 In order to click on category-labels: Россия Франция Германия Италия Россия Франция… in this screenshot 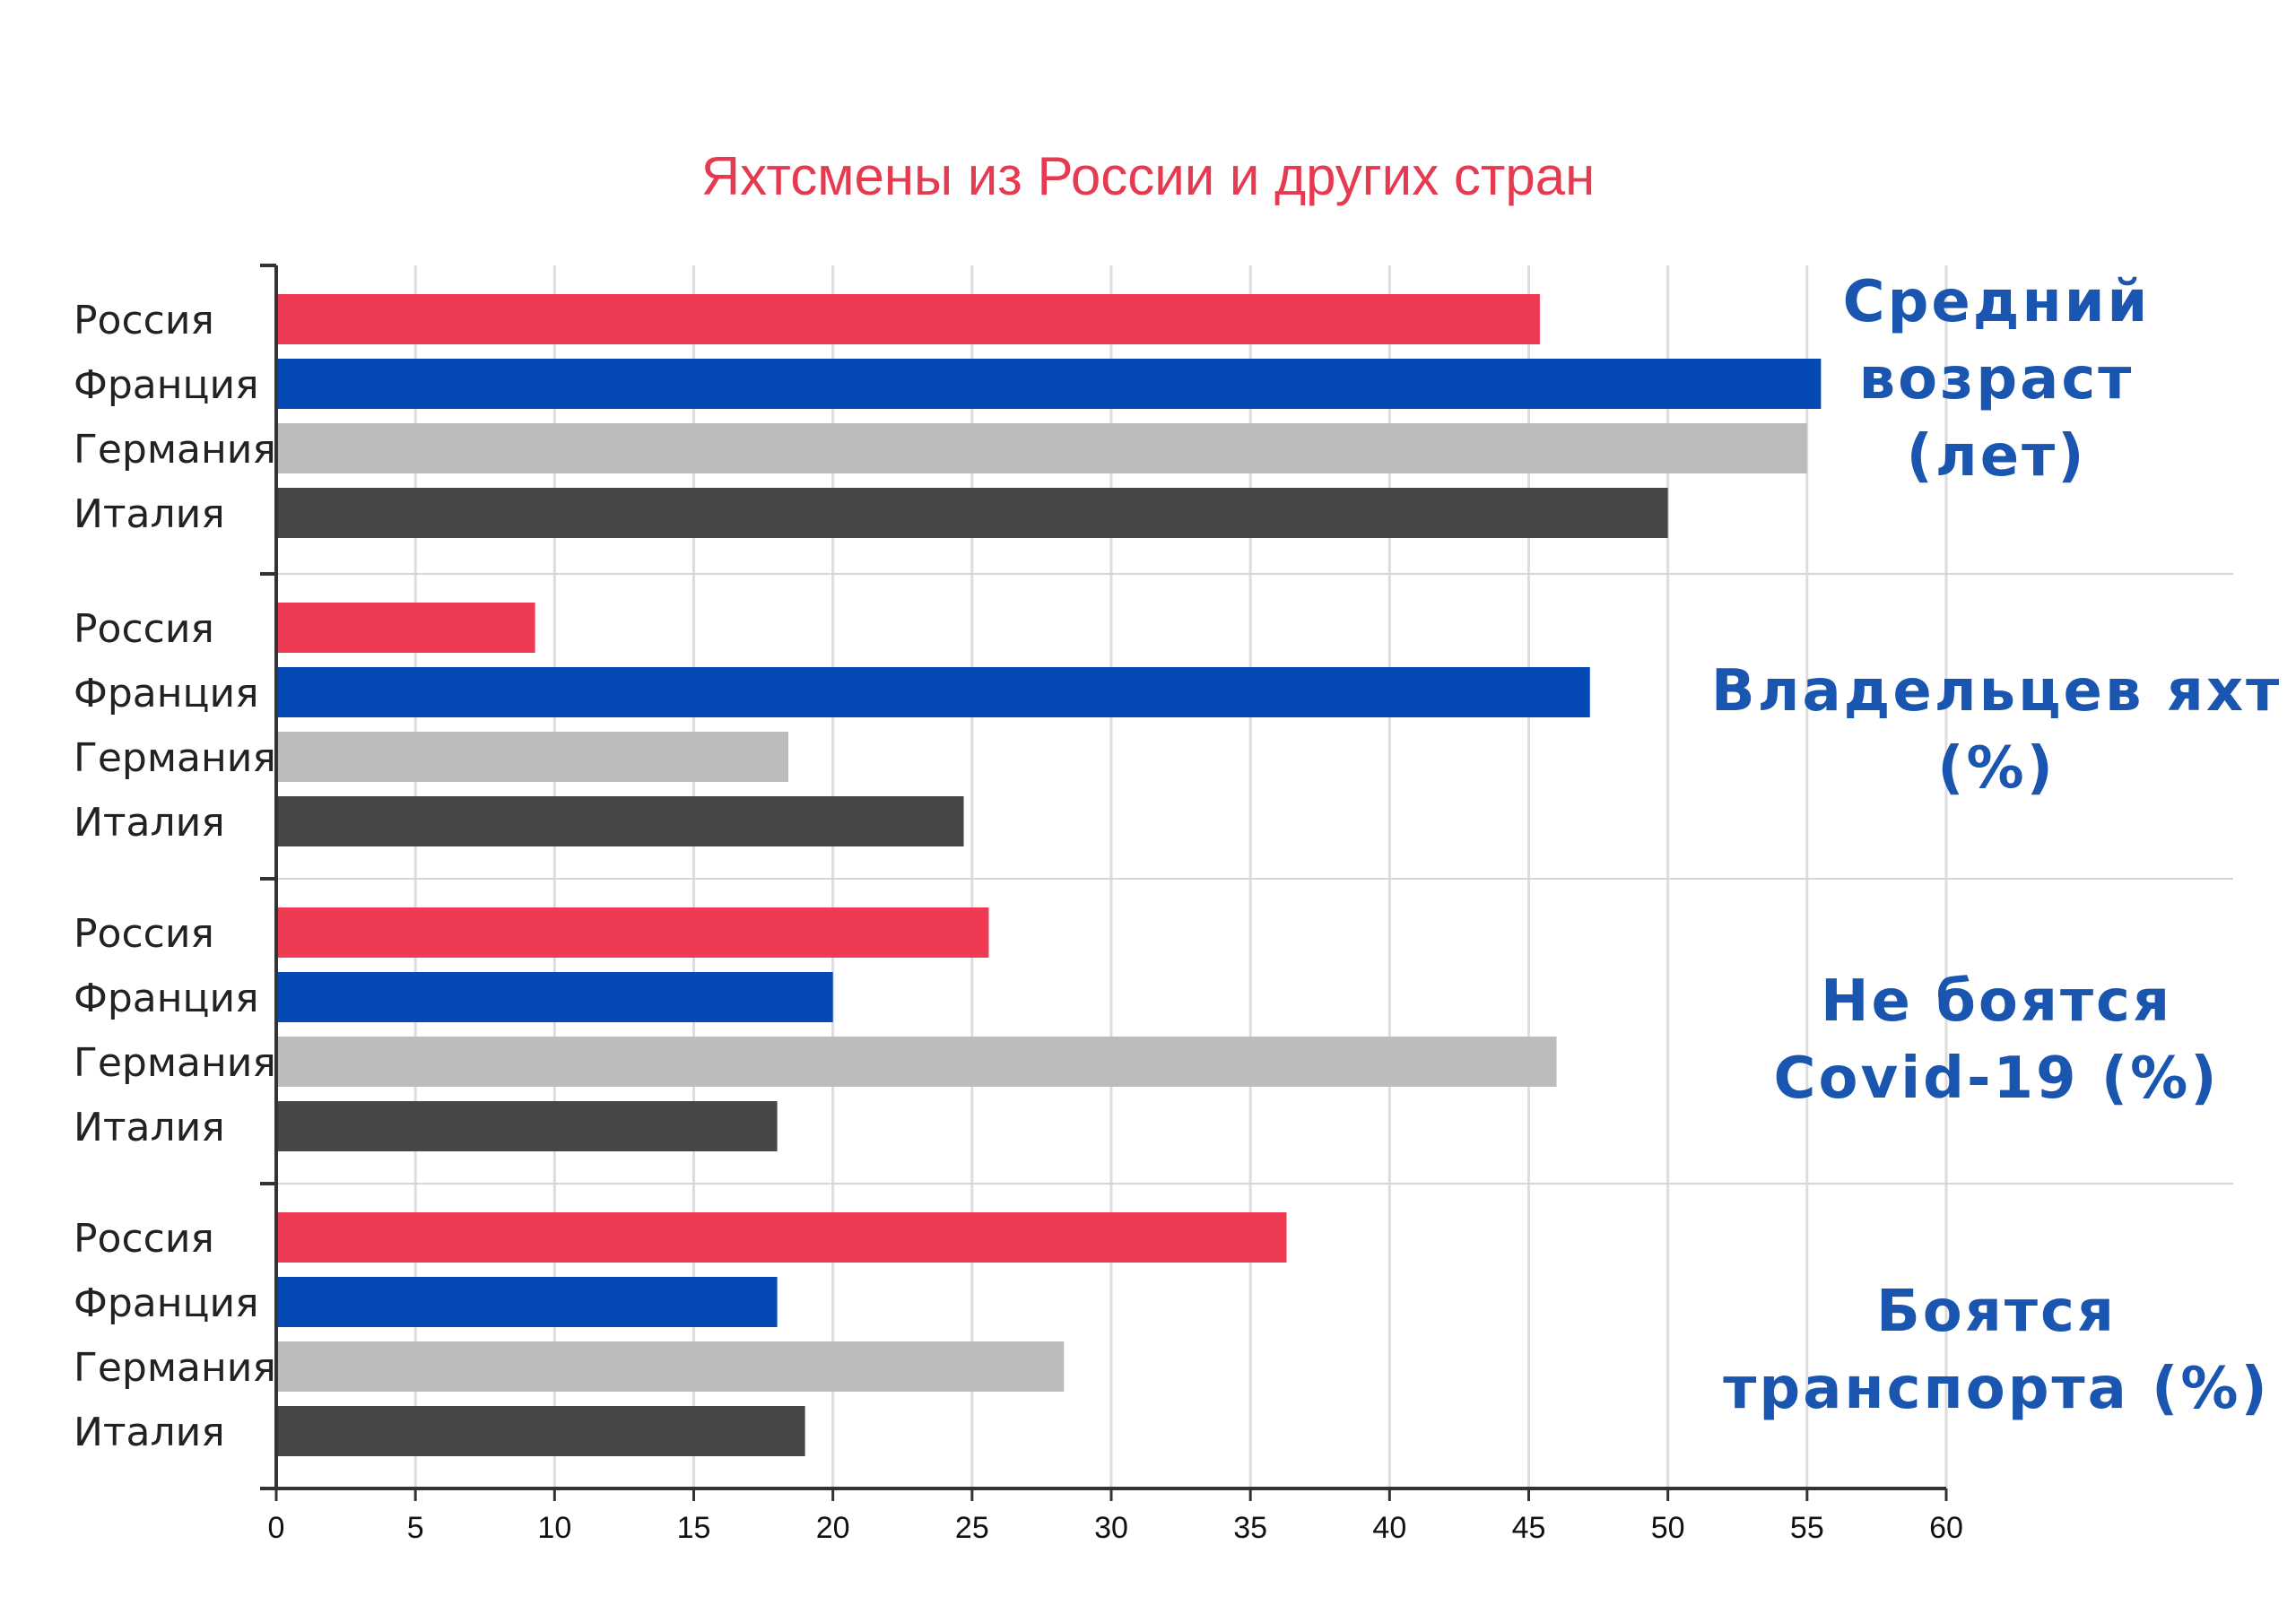, I will do `click(175, 876)`.